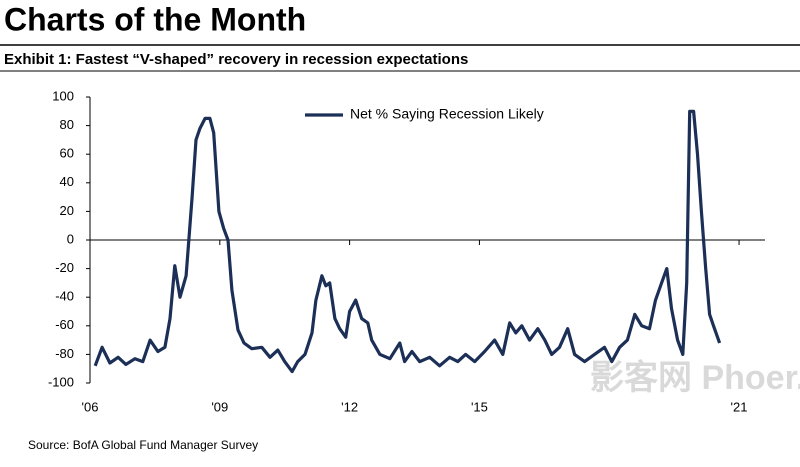  Describe the element at coordinates (61, 381) in the screenshot. I see `y-tick-label: -100` at that location.